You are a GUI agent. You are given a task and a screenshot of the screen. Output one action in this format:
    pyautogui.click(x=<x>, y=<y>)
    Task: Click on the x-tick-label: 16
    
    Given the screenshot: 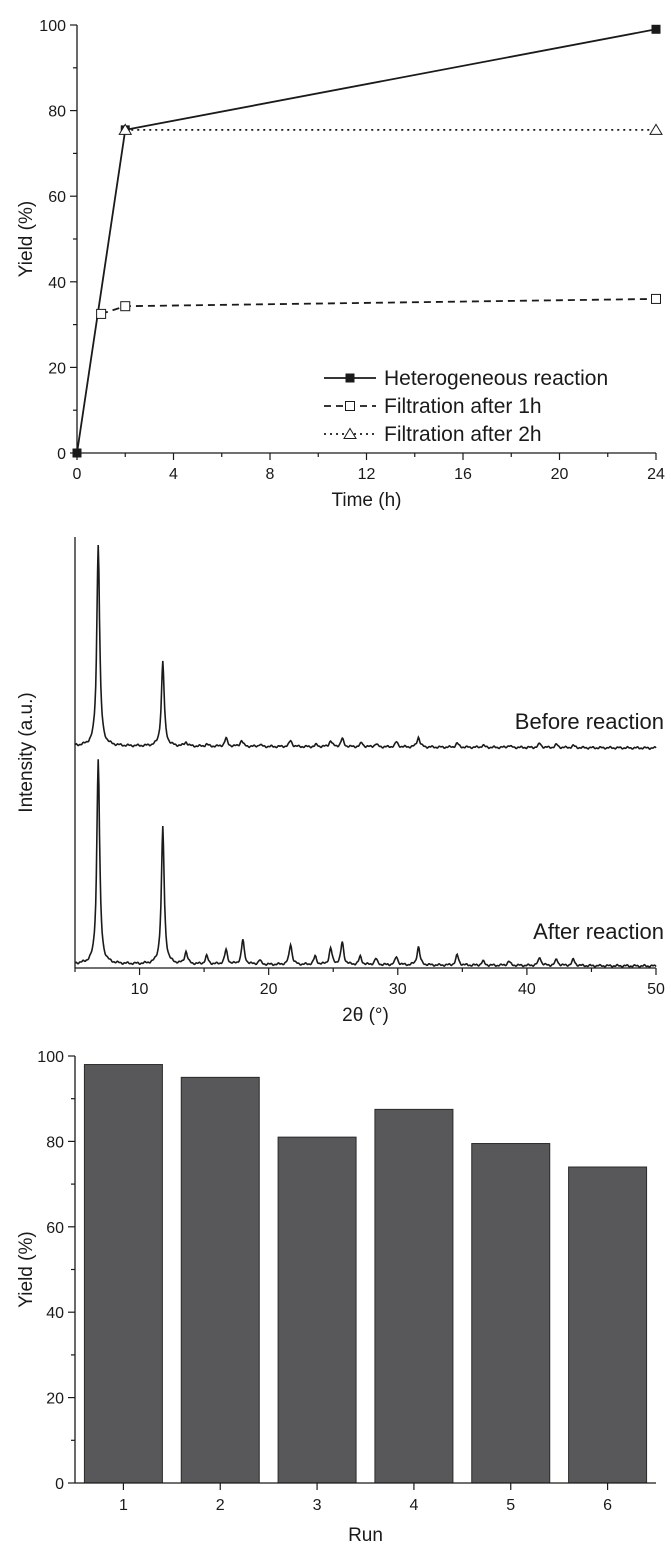 What is the action you would take?
    pyautogui.click(x=463, y=474)
    